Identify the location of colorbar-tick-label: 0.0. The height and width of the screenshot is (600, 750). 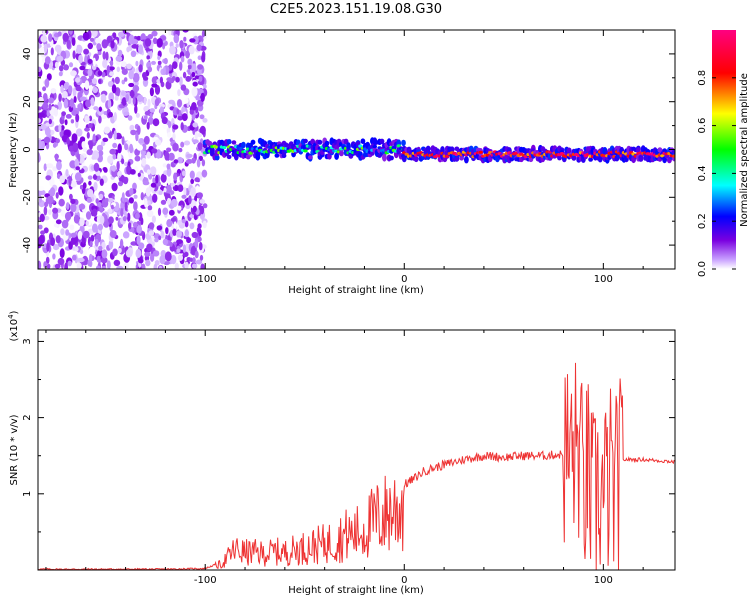
(702, 269).